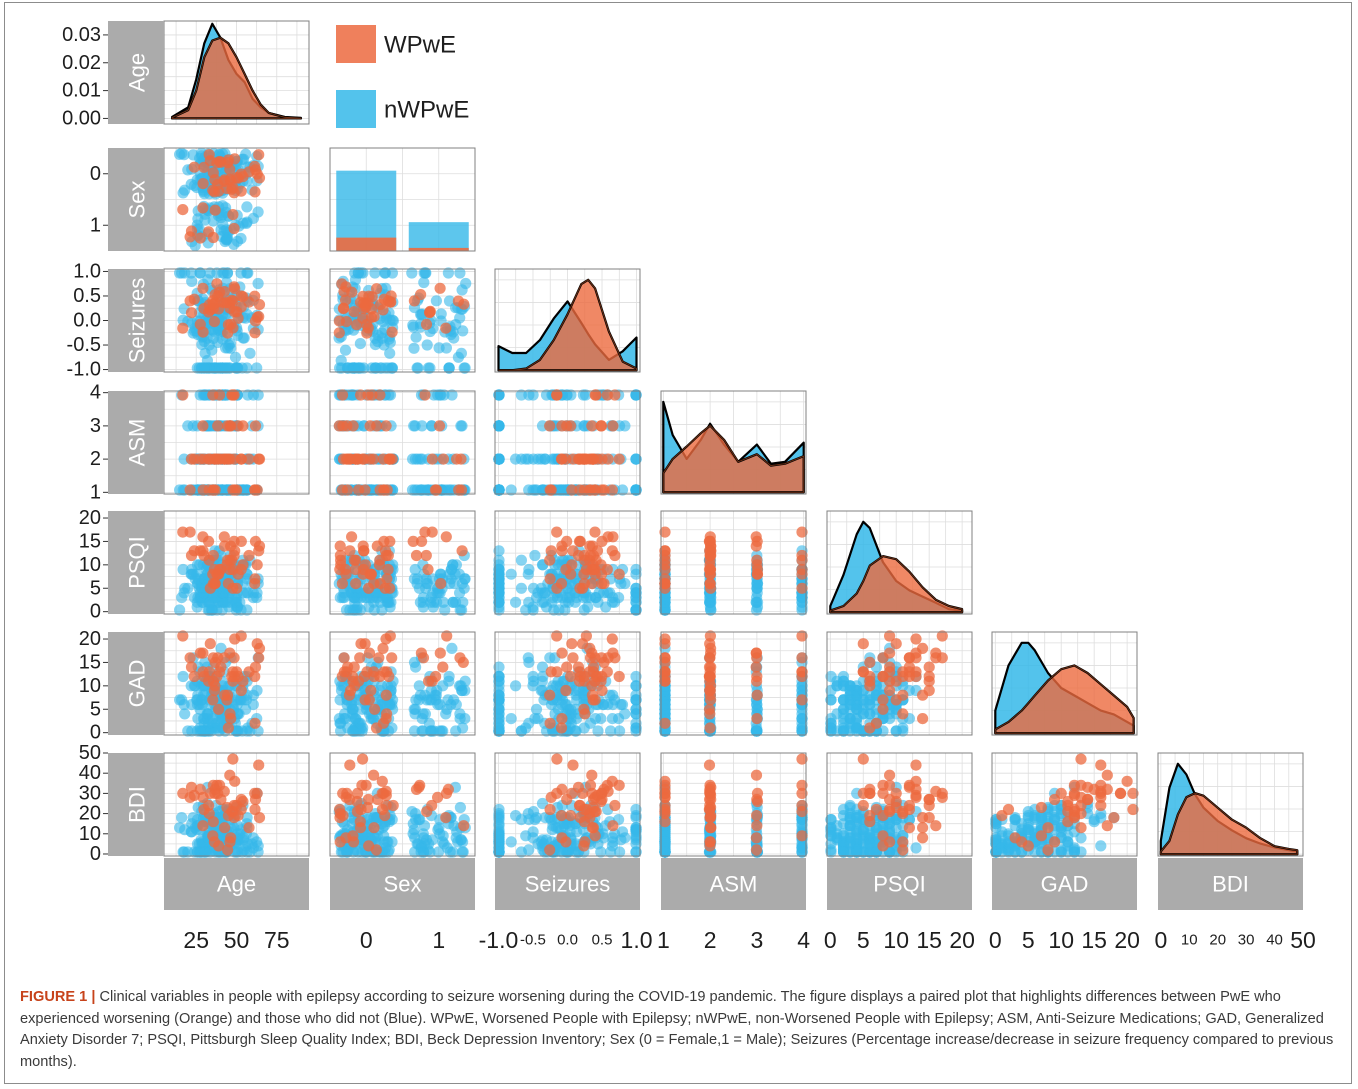 The height and width of the screenshot is (1089, 1358). Describe the element at coordinates (95, 426) in the screenshot. I see `y-tick-asm-2: 3` at that location.